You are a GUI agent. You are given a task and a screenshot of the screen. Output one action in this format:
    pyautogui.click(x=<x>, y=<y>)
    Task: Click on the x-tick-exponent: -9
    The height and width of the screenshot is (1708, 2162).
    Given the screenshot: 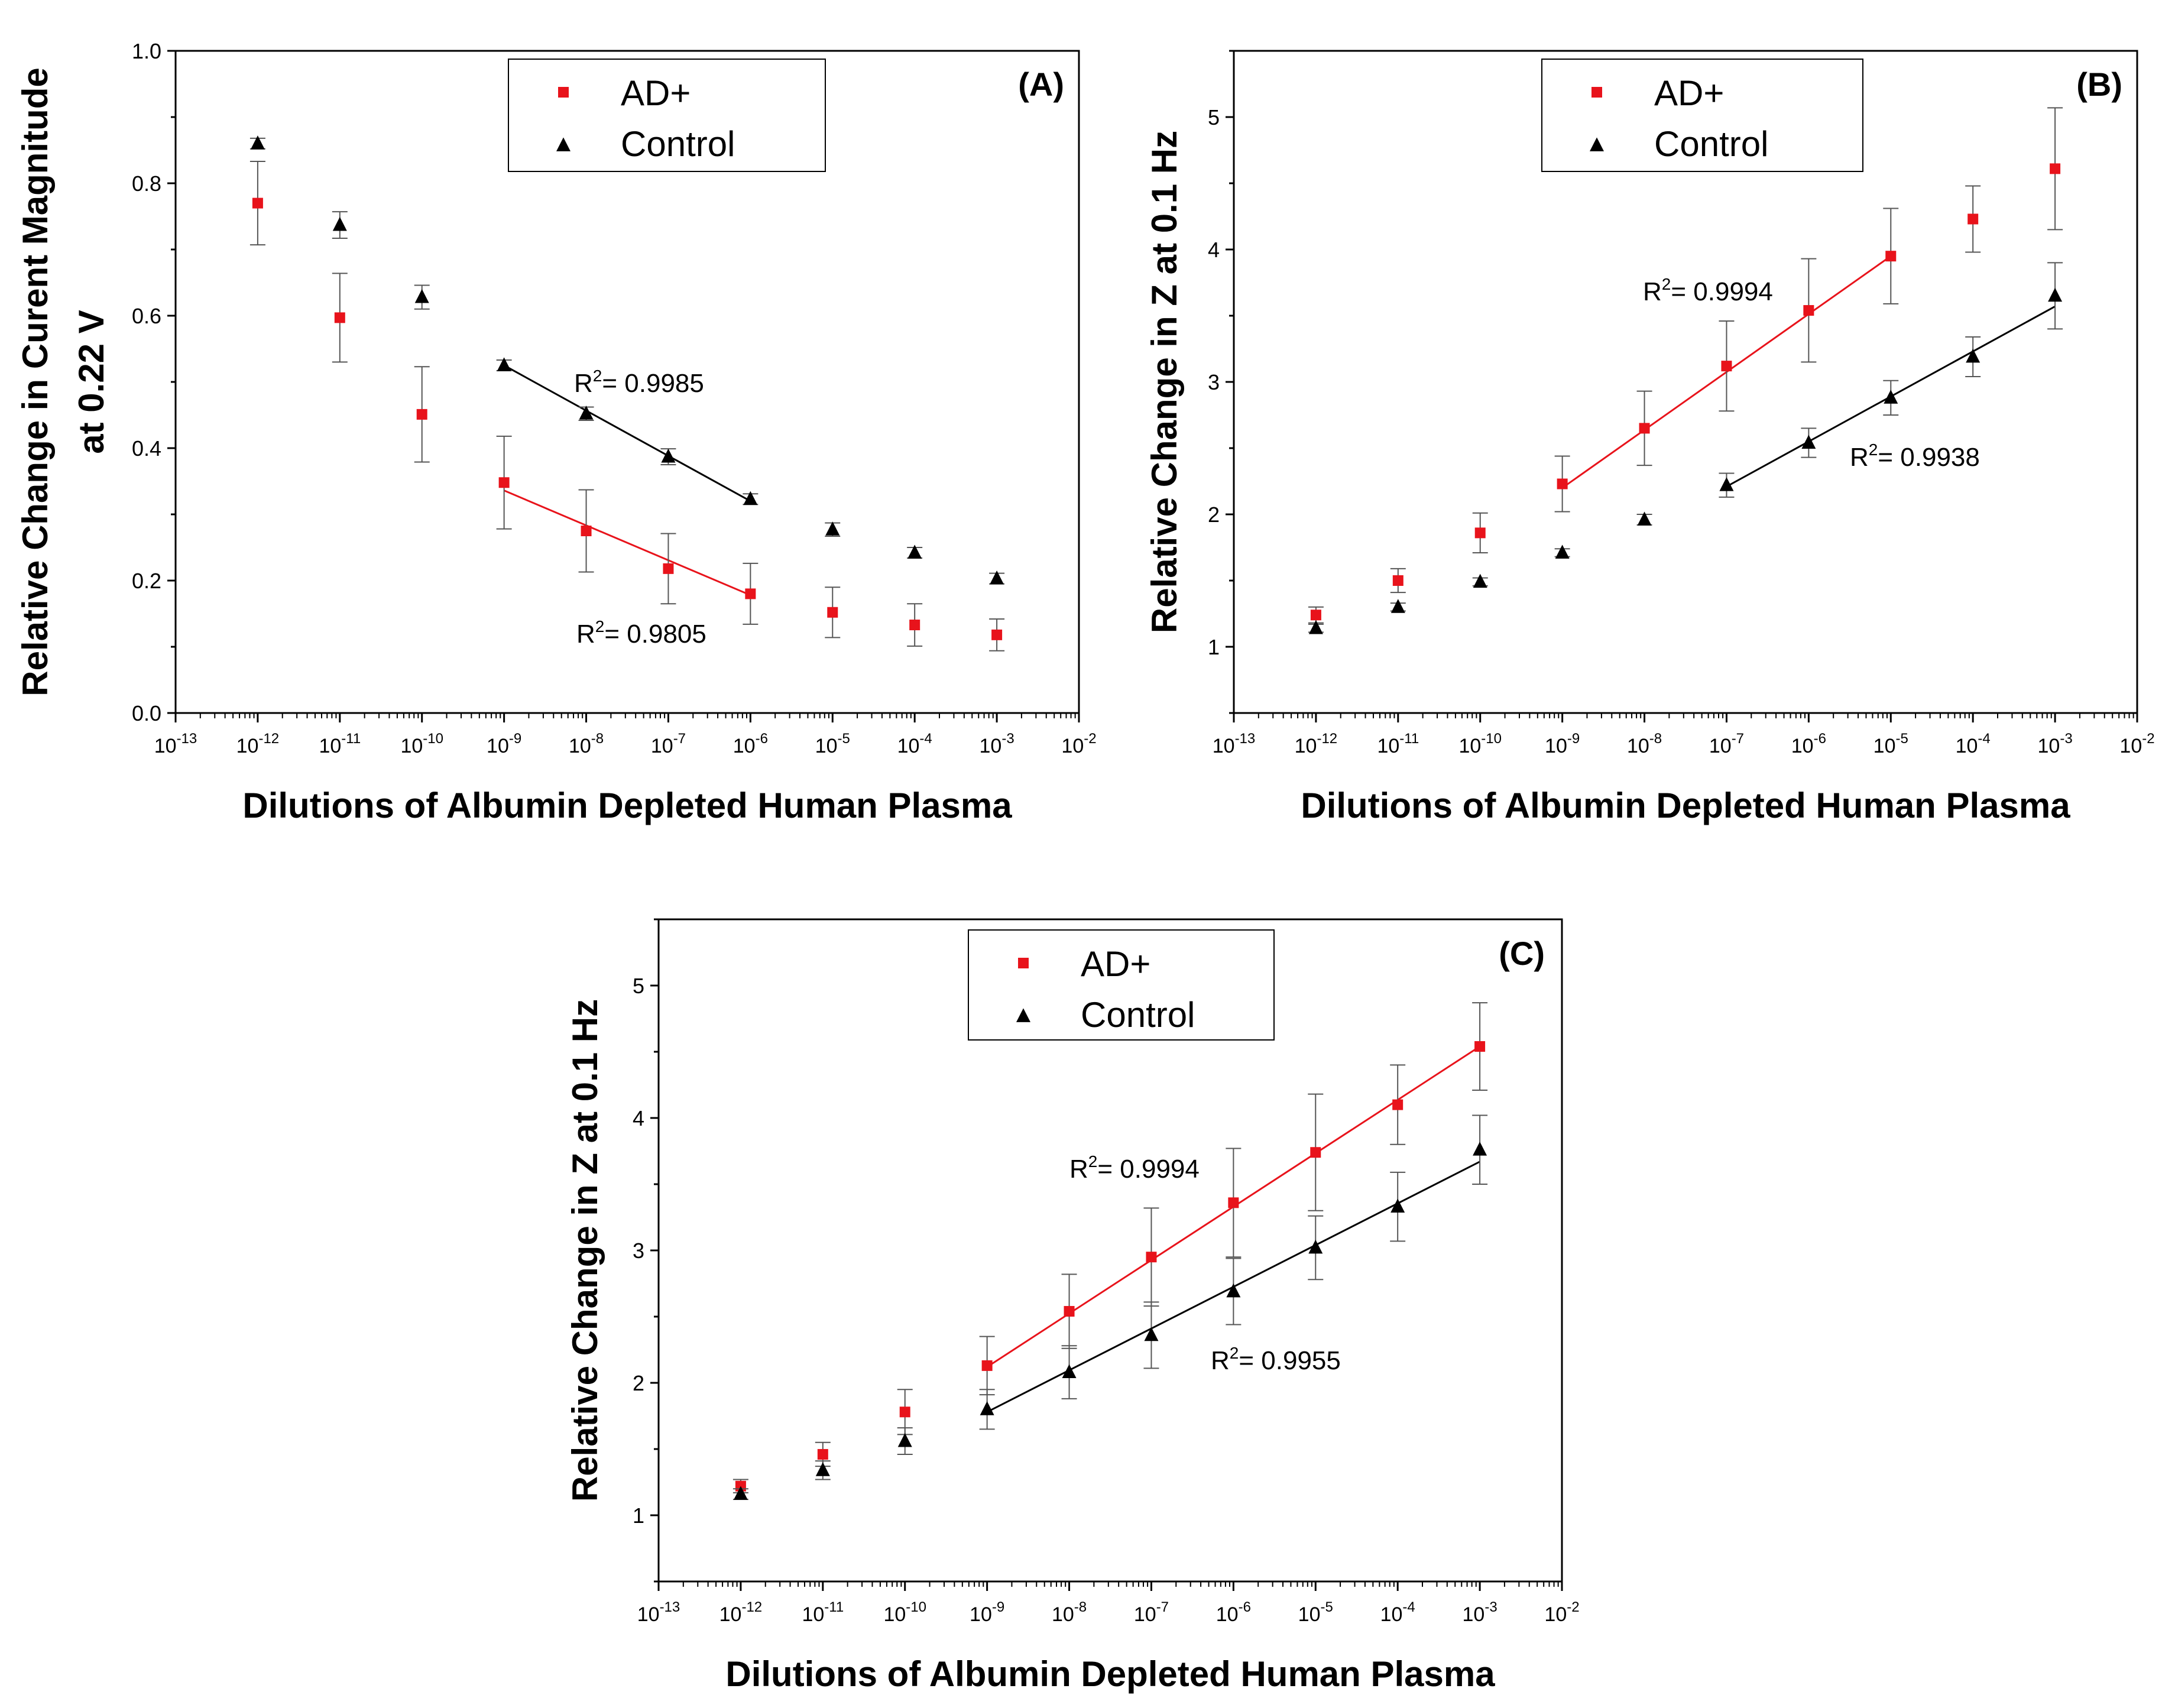 What is the action you would take?
    pyautogui.click(x=1573, y=739)
    